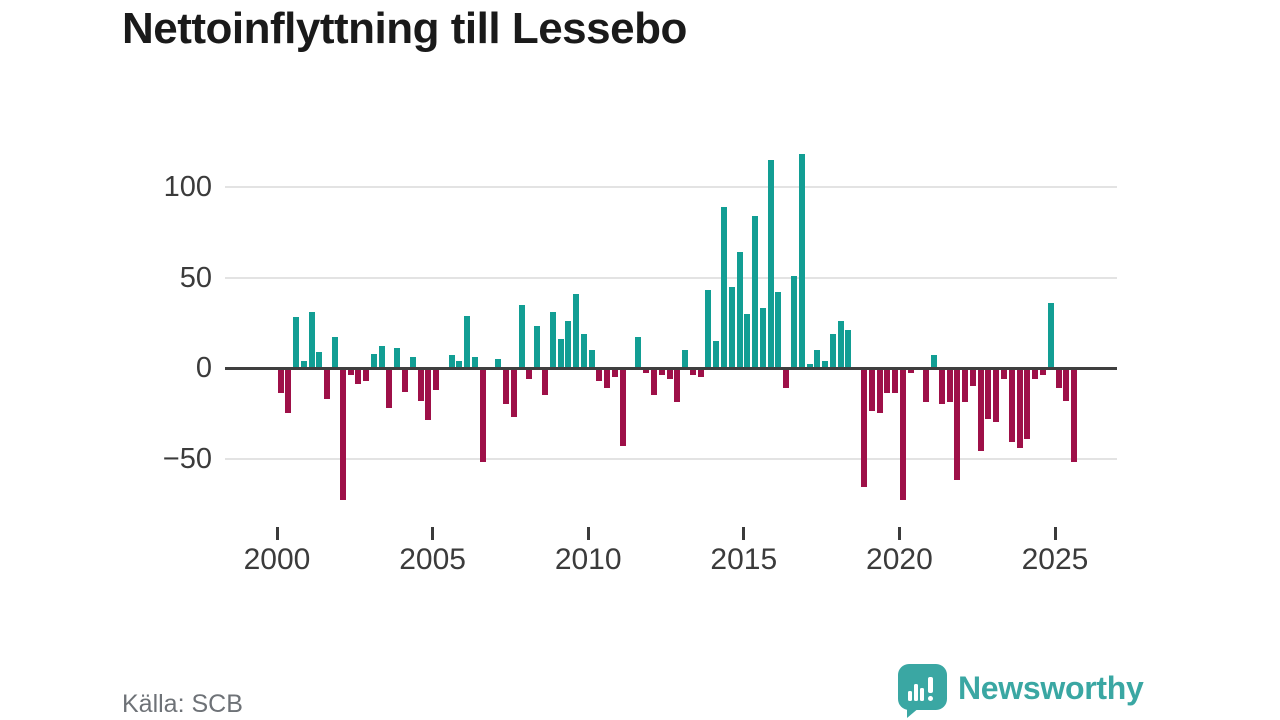  What do you see at coordinates (182, 704) in the screenshot?
I see `source-note: Källa: SCB` at bounding box center [182, 704].